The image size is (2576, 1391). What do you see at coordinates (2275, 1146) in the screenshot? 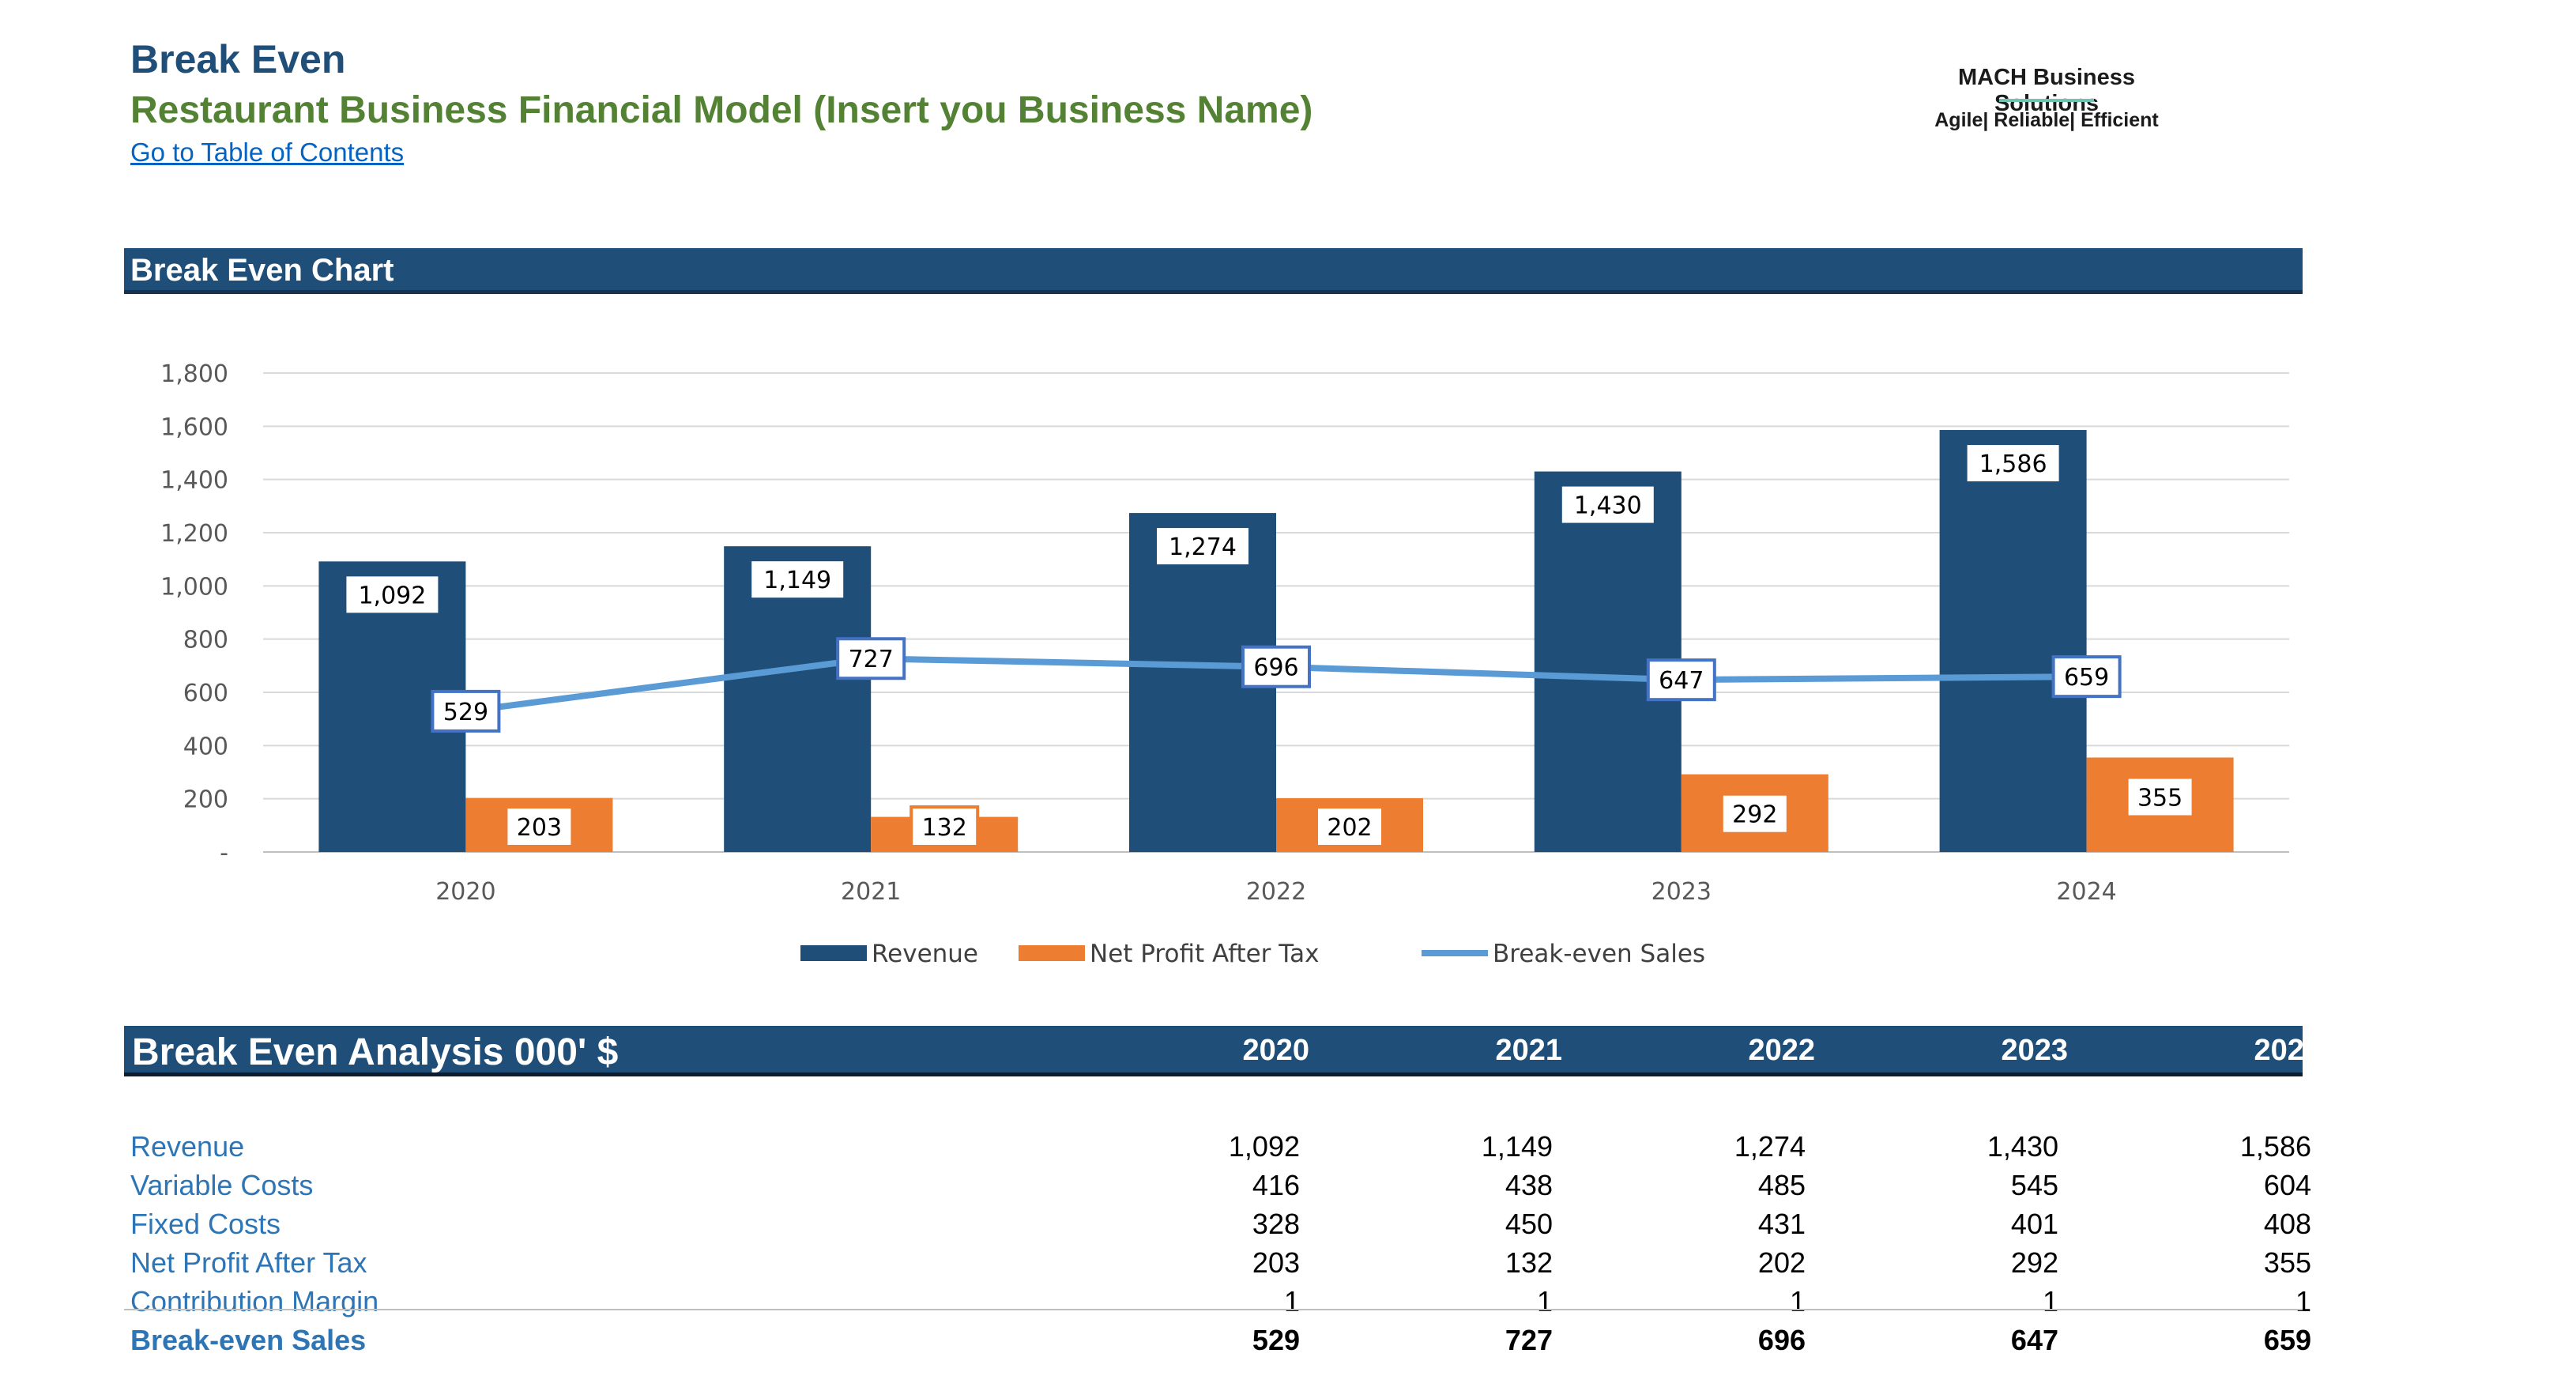
I see `table-cell: 1,586` at bounding box center [2275, 1146].